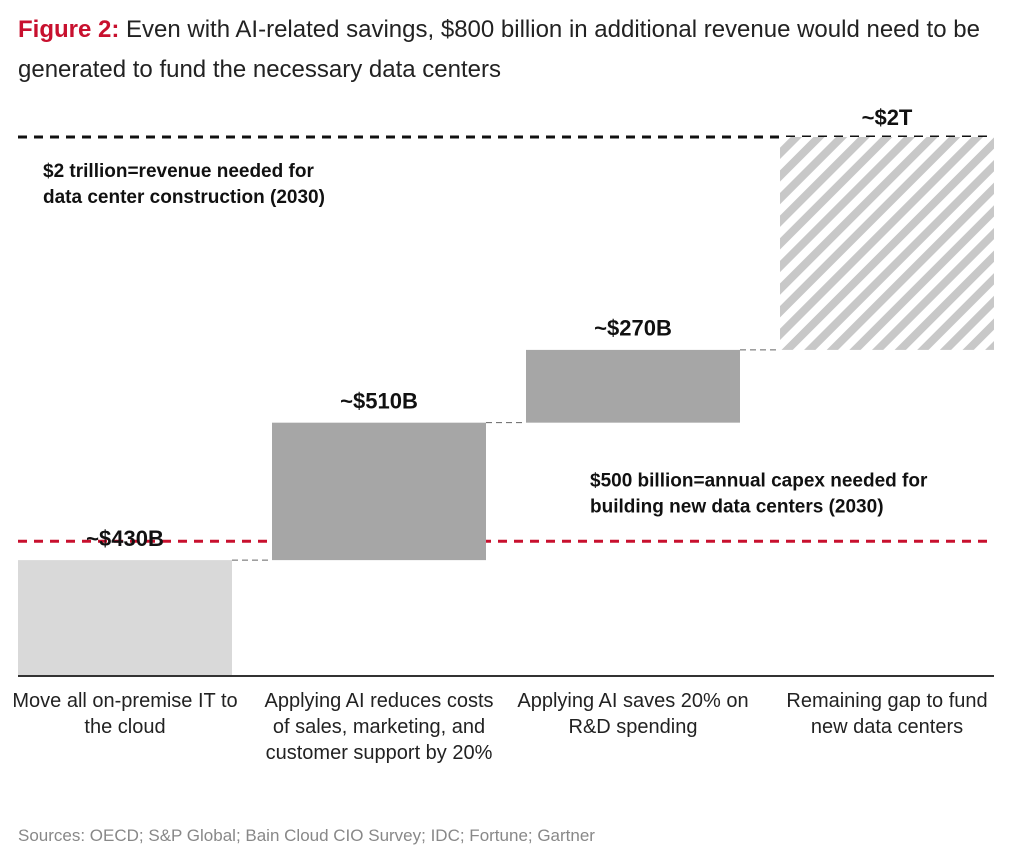 The width and height of the screenshot is (1022, 867). Describe the element at coordinates (633, 714) in the screenshot. I see `x-tick-label: Applying AI saves 20% on R&D spending` at that location.